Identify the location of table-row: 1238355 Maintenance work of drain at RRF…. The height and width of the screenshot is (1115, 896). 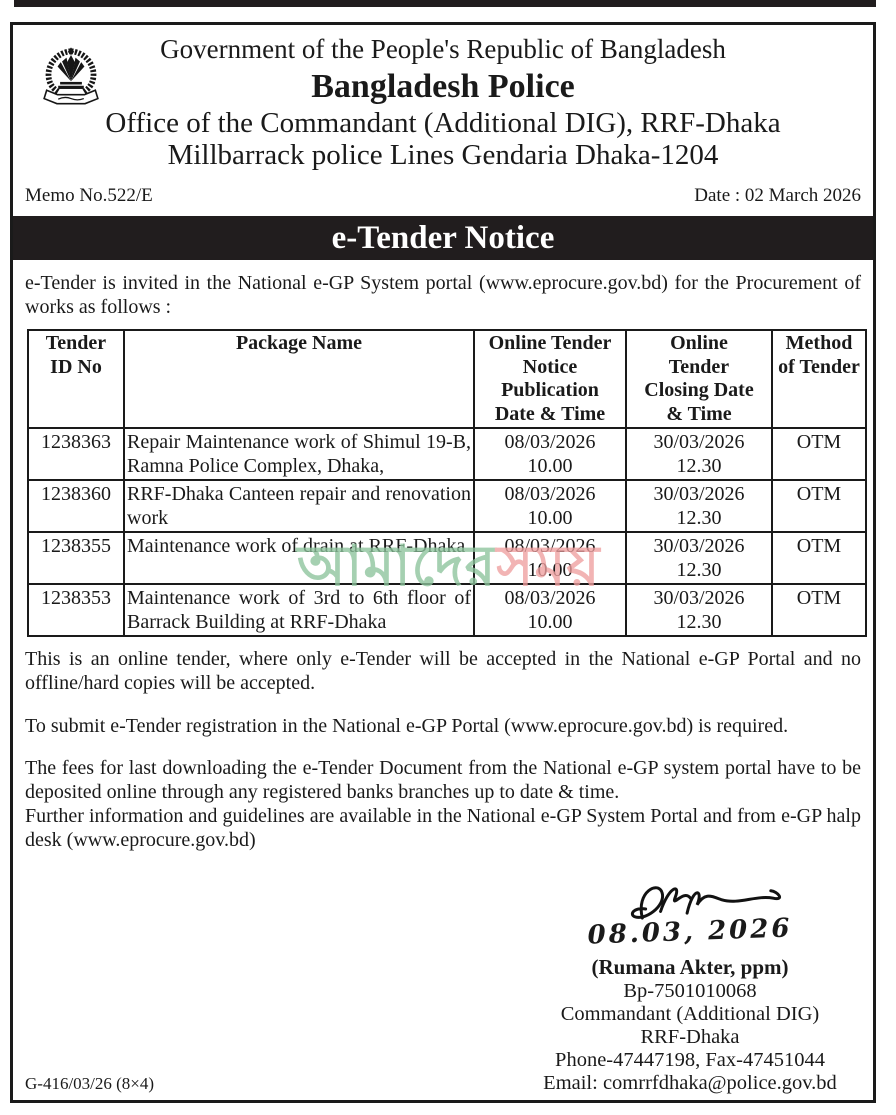
(447, 558).